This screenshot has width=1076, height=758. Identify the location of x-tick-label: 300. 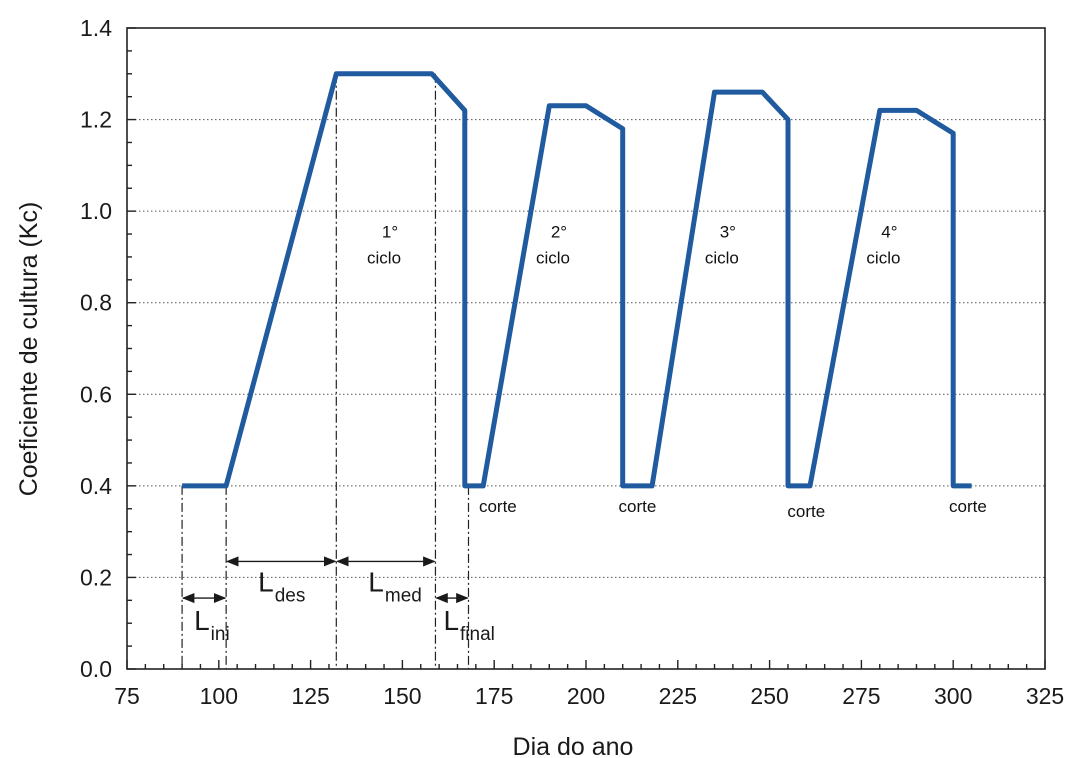
(953, 696).